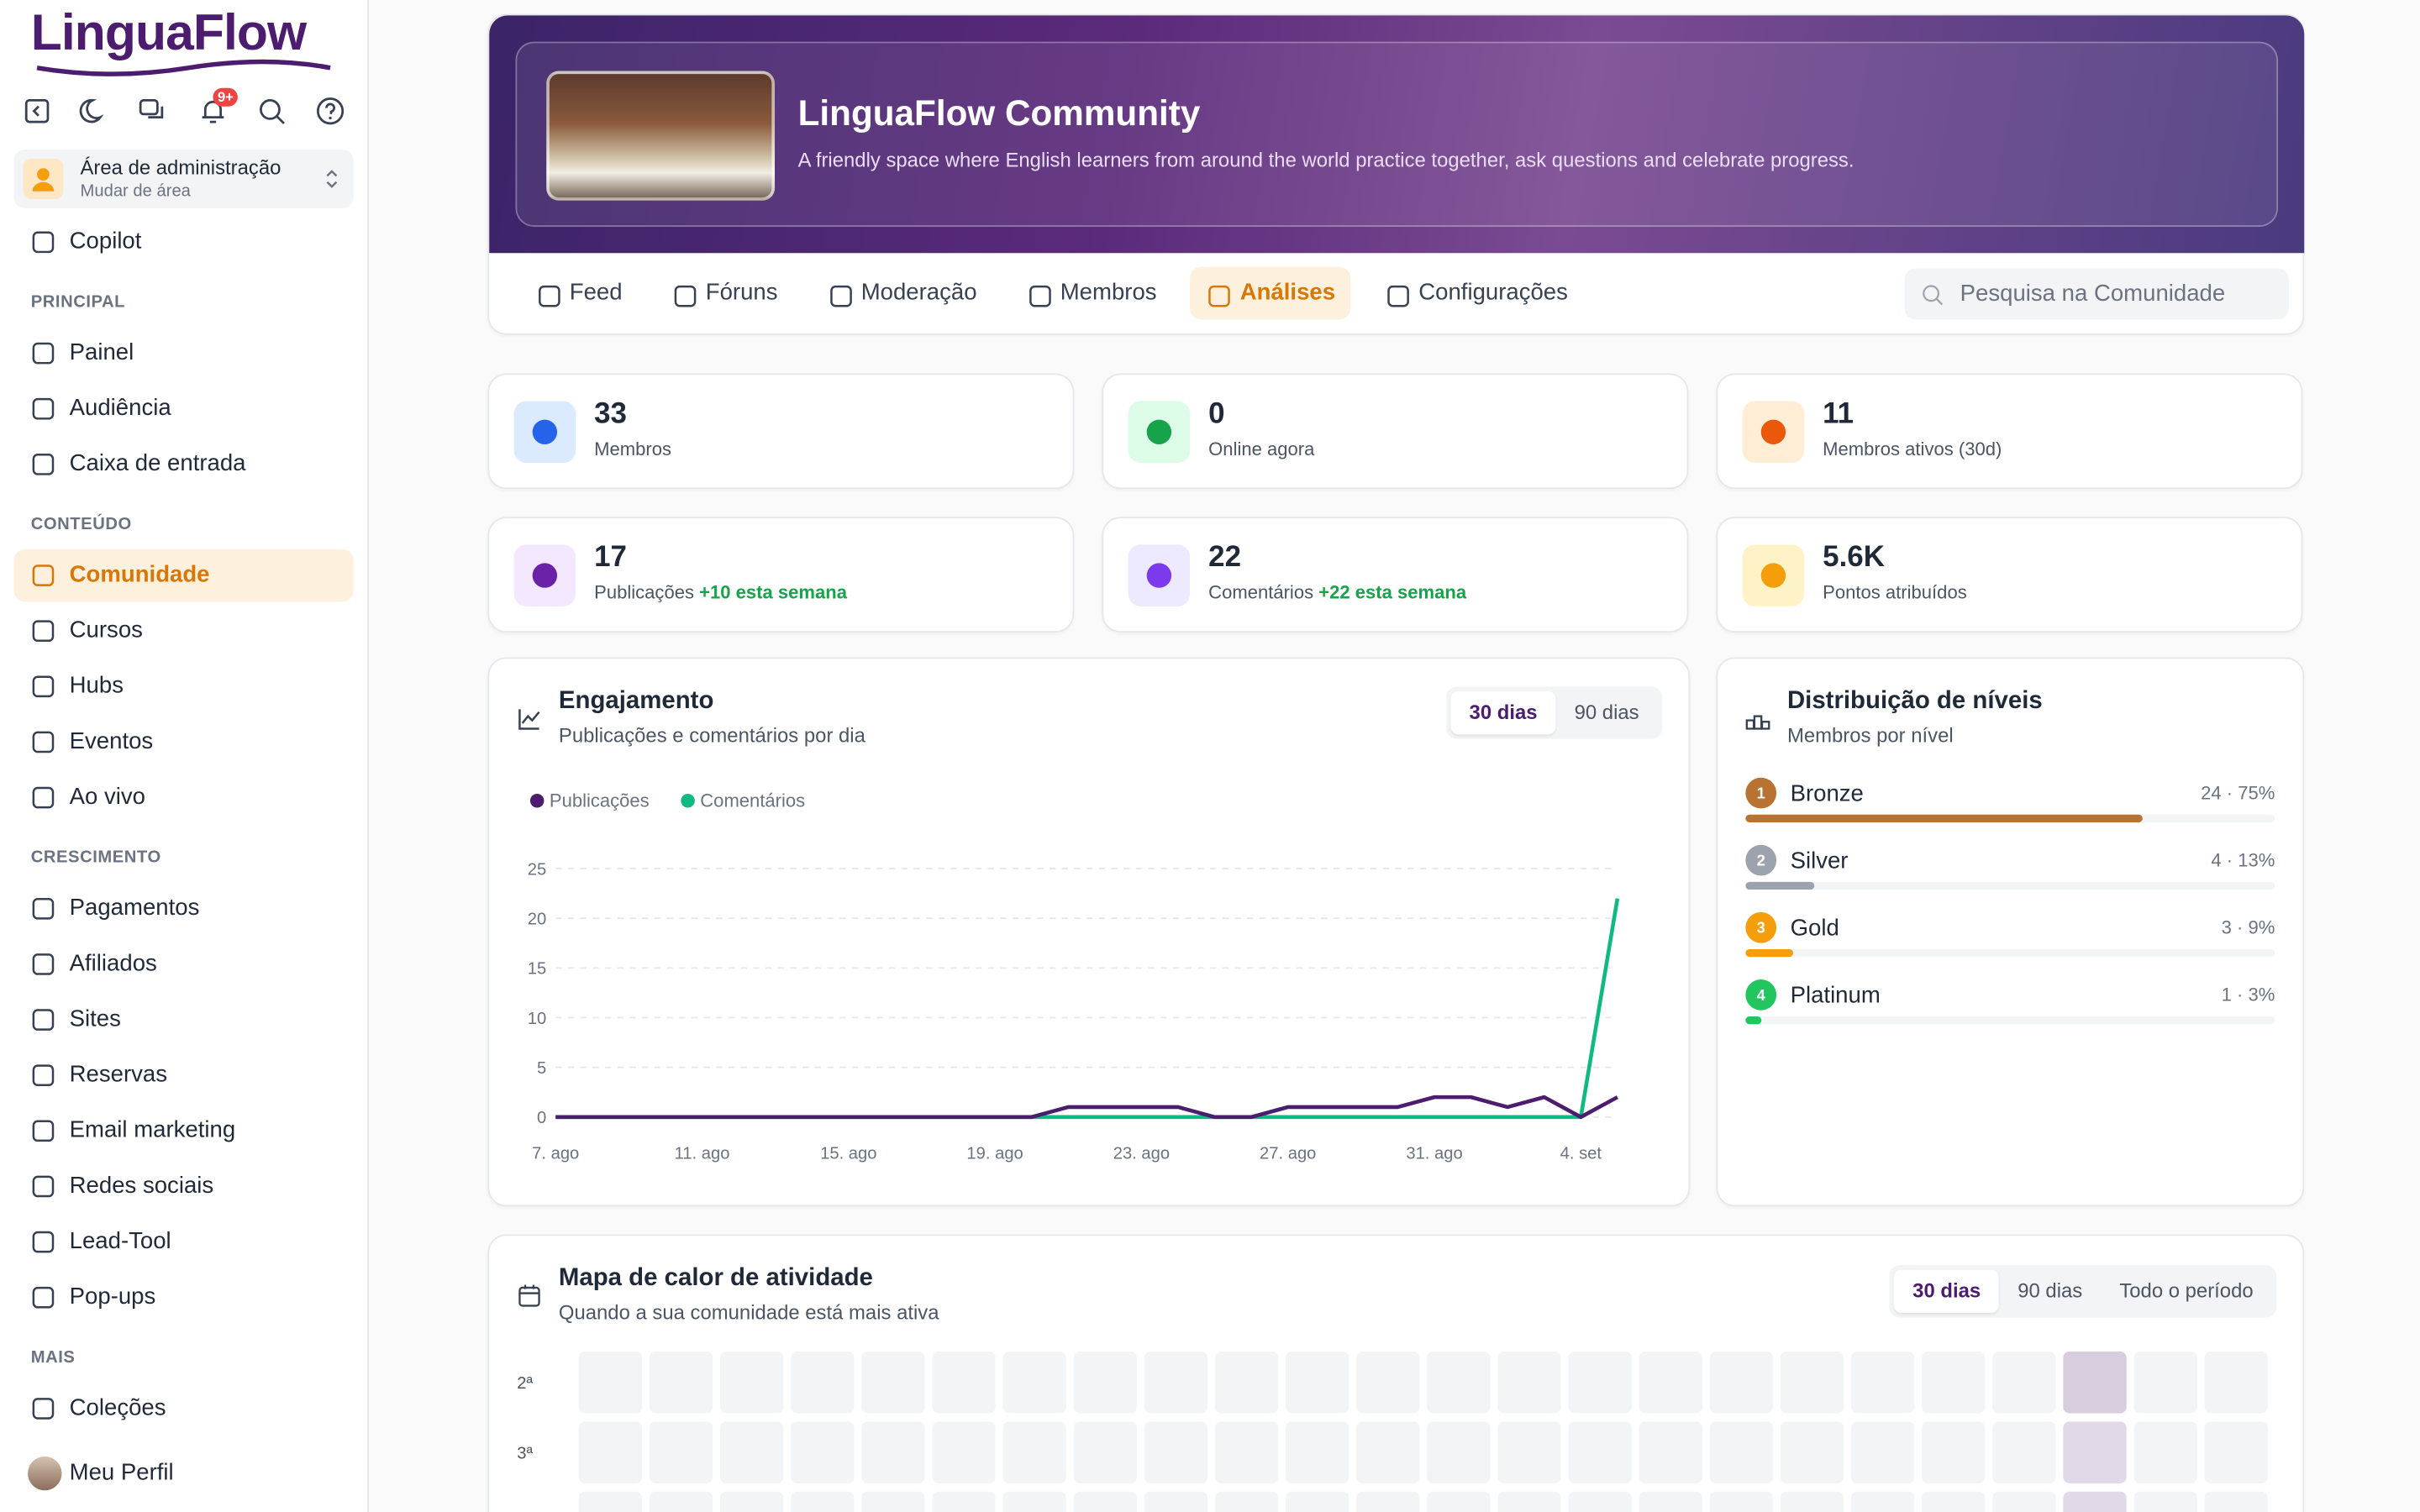 Image resolution: width=2420 pixels, height=1512 pixels. I want to click on area-subtitle: Mudar de área, so click(135, 191).